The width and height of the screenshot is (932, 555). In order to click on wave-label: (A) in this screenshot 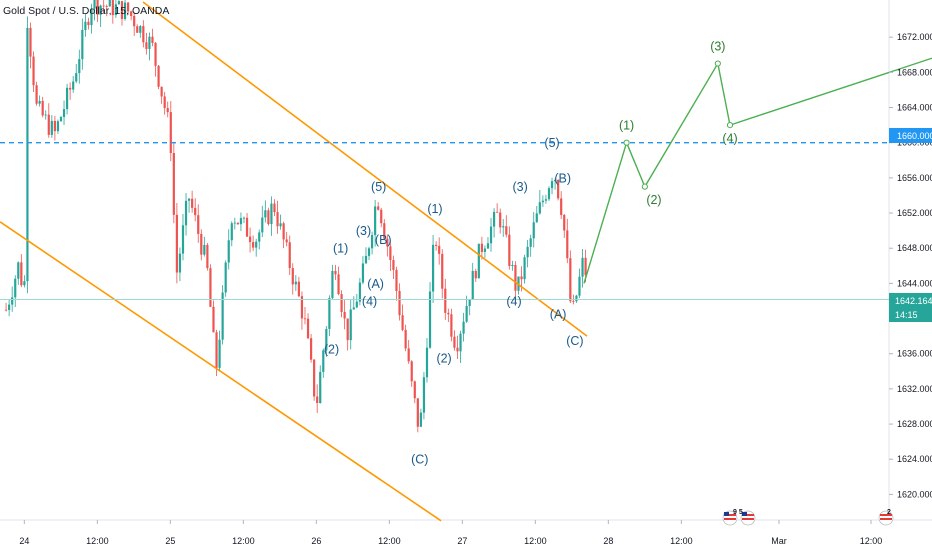, I will do `click(375, 284)`.